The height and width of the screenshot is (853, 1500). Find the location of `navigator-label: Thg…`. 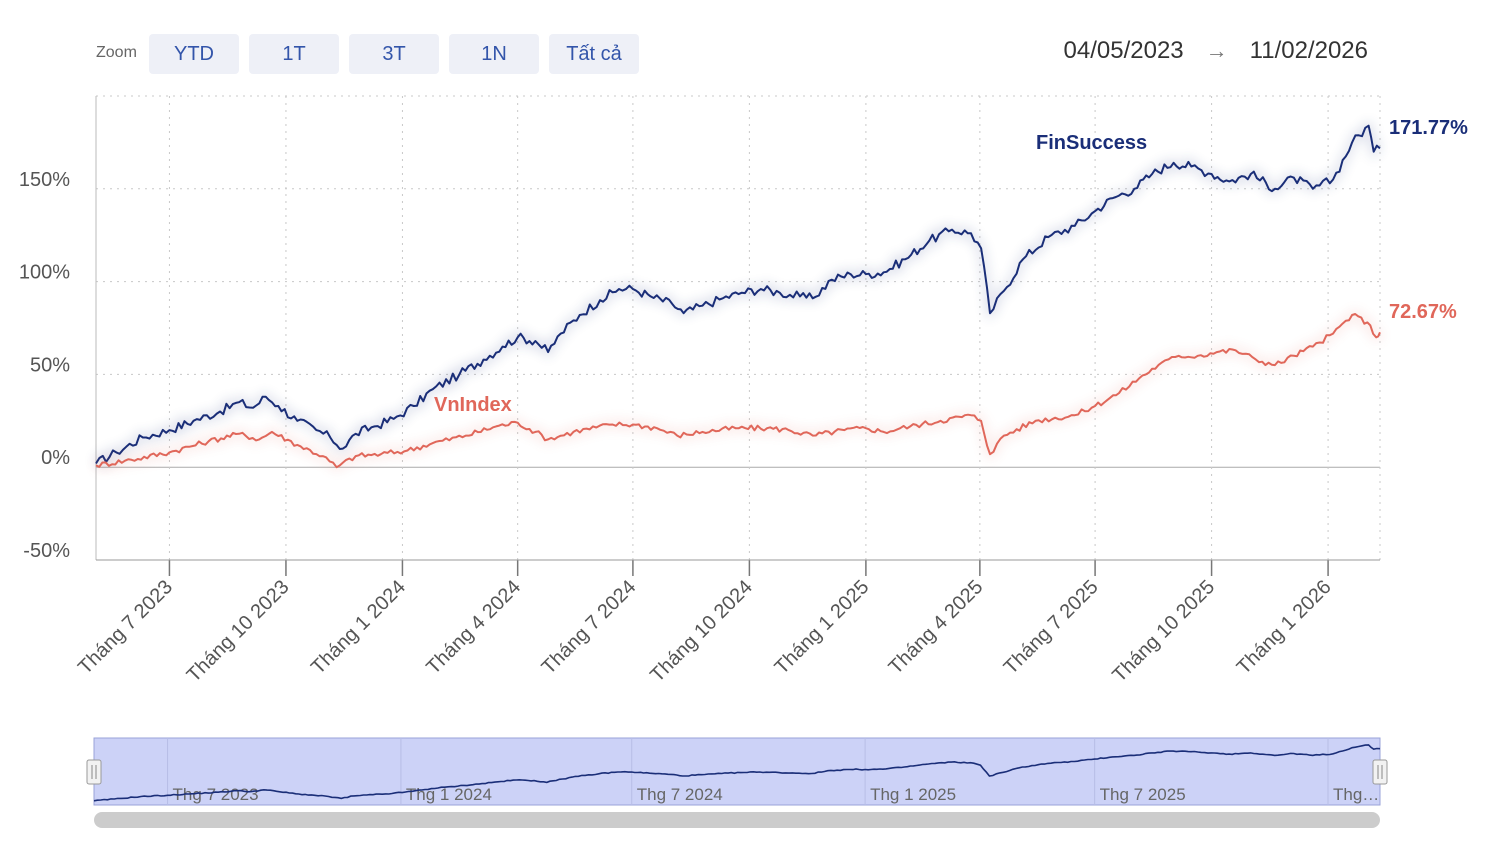

navigator-label: Thg… is located at coordinates (1356, 794).